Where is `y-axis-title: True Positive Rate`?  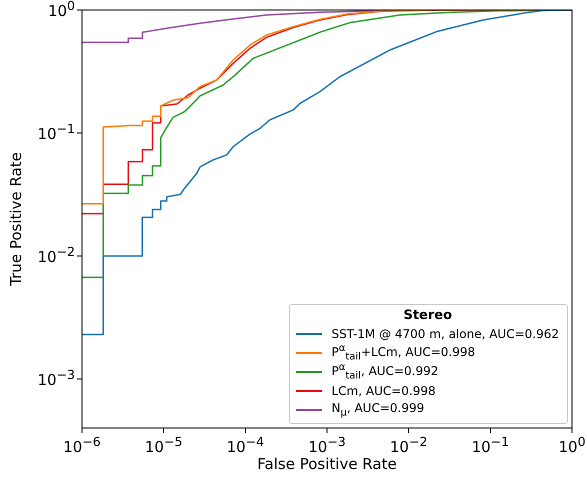 y-axis-title: True Positive Rate is located at coordinates (15, 219).